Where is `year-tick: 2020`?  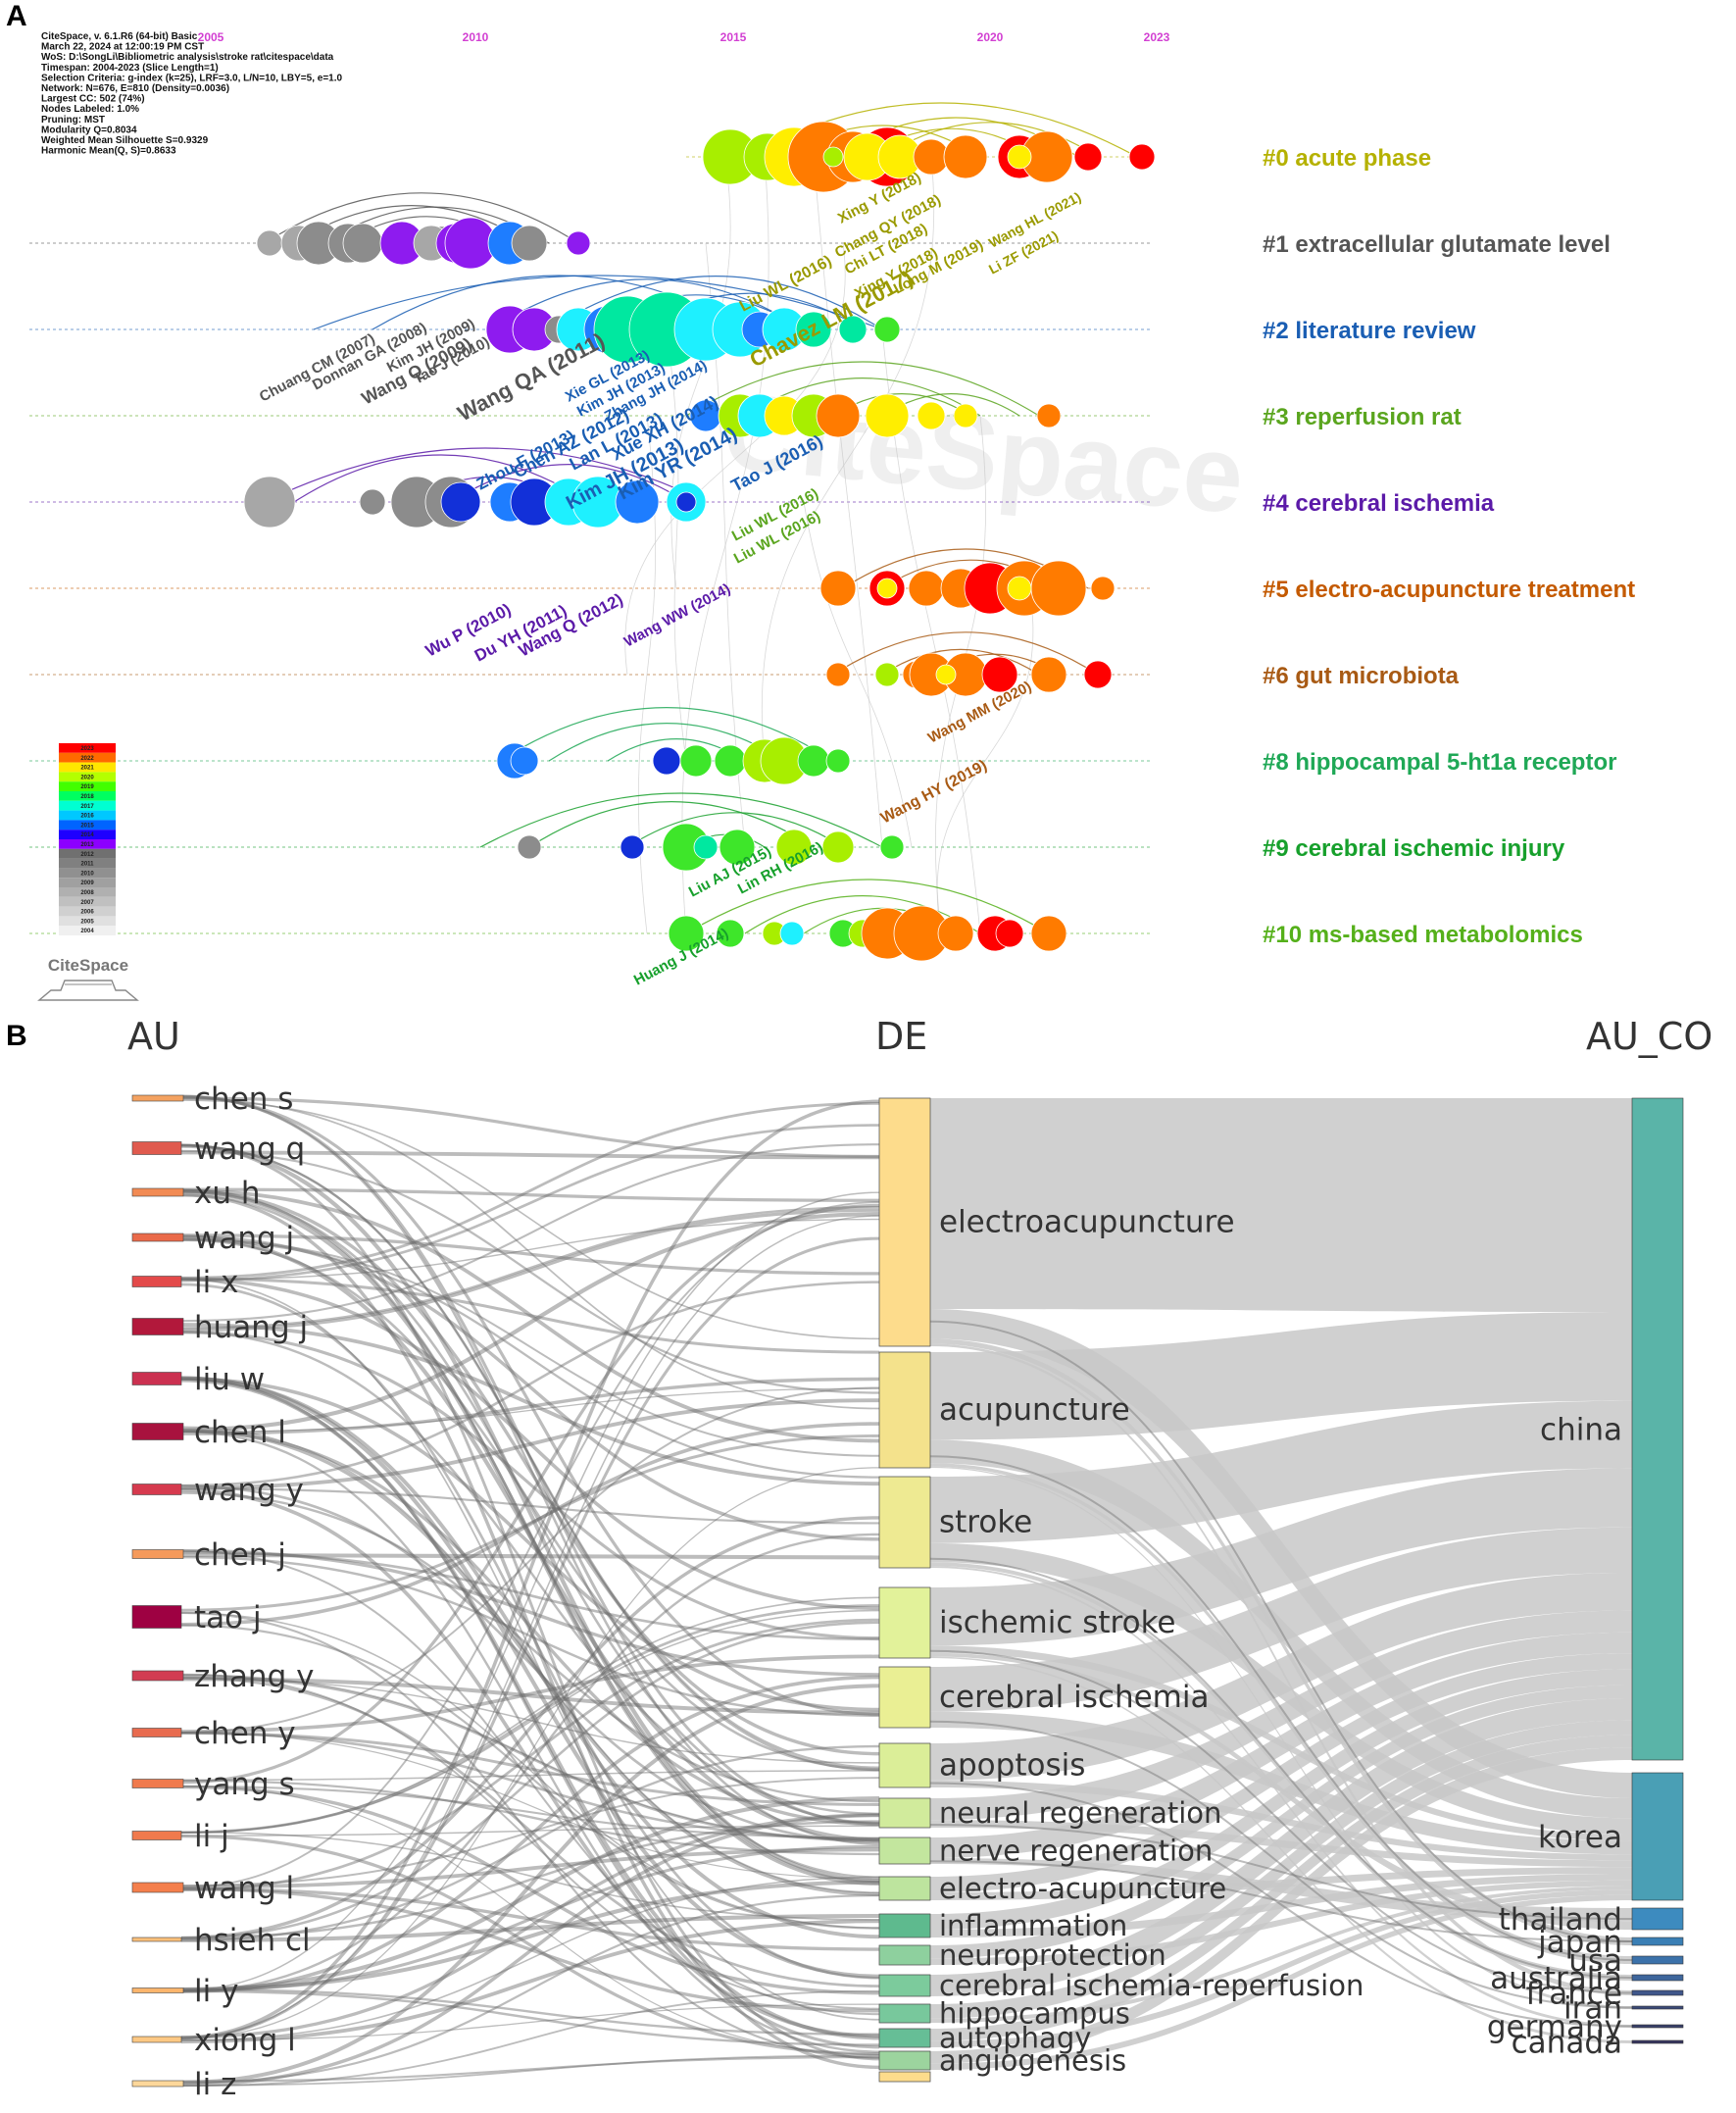 year-tick: 2020 is located at coordinates (991, 37).